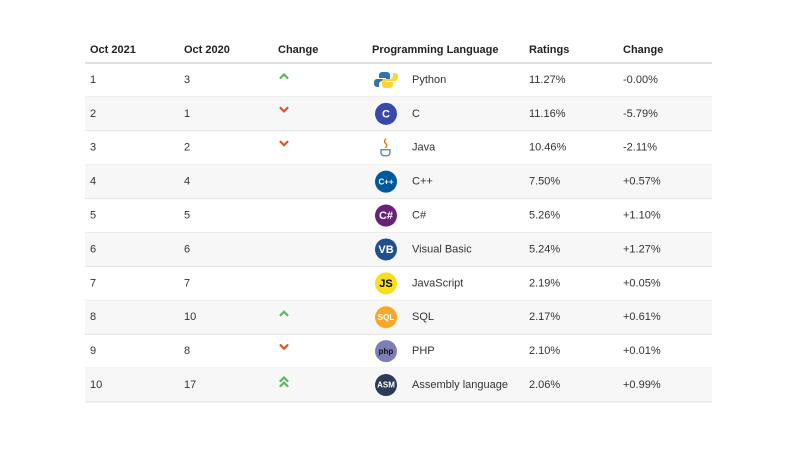 Image resolution: width=800 pixels, height=450 pixels. I want to click on cell: C#, so click(419, 215).